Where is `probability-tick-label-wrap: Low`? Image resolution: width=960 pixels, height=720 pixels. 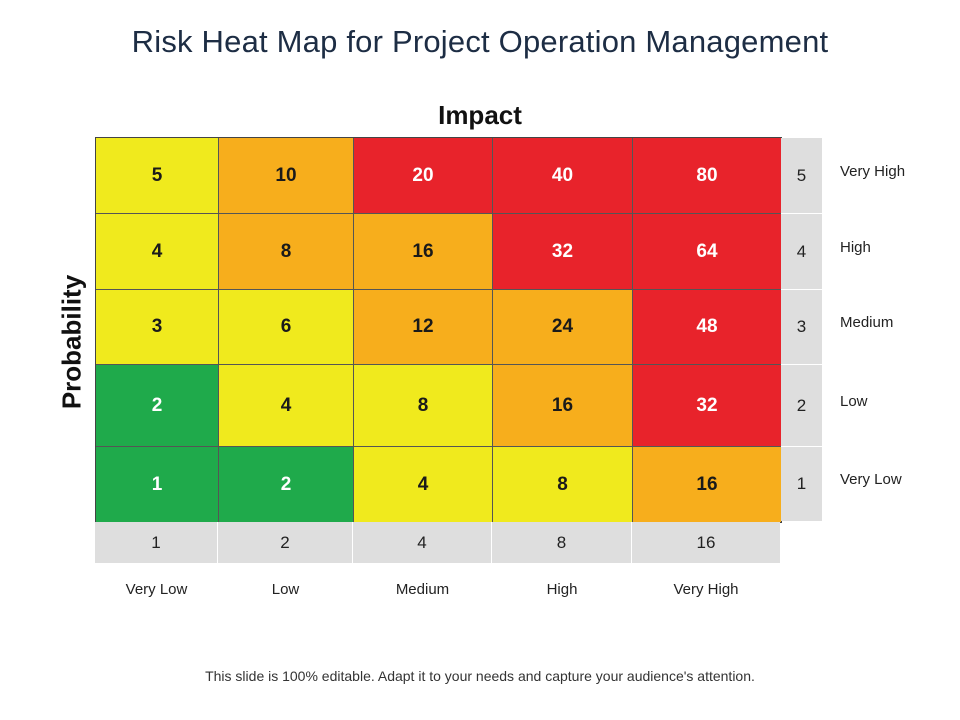
probability-tick-label-wrap: Low is located at coordinates (895, 406).